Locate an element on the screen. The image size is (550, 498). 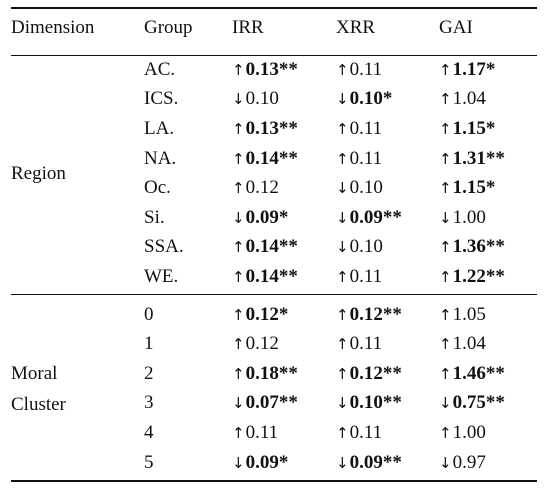
cell-value: 1.46** is located at coordinates (478, 373).